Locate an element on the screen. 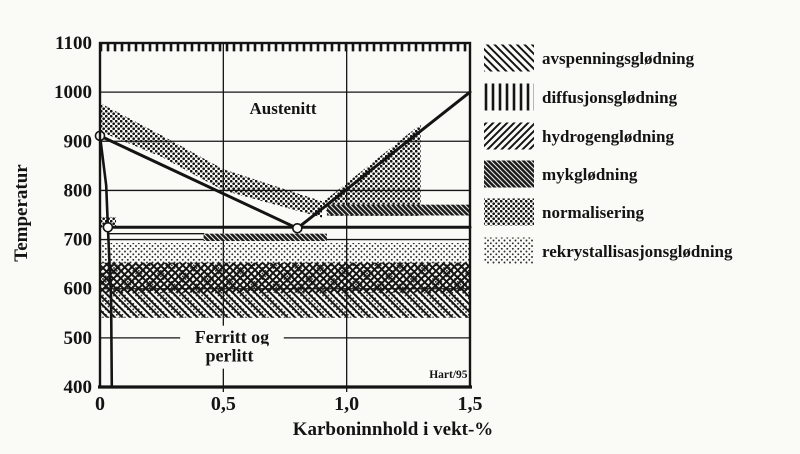  band-normalisering is located at coordinates (211, 160).